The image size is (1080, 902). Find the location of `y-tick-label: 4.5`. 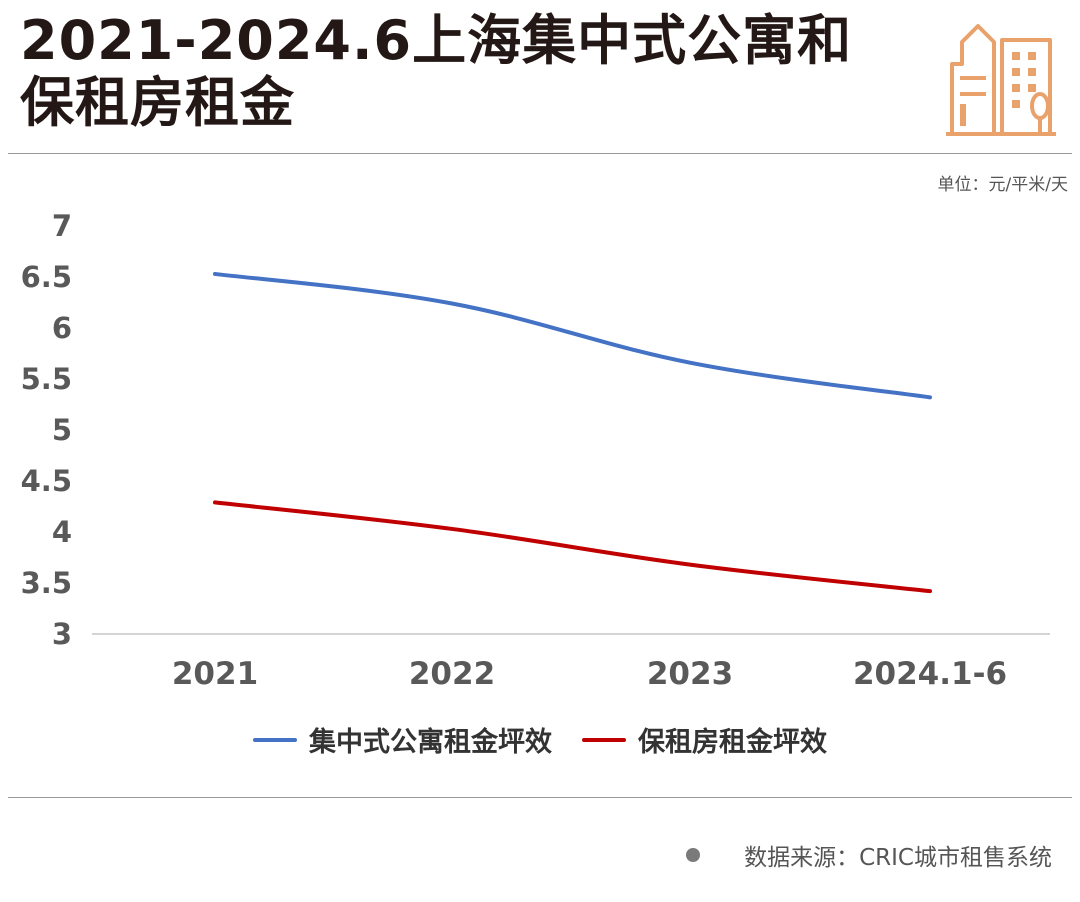

y-tick-label: 4.5 is located at coordinates (46, 481).